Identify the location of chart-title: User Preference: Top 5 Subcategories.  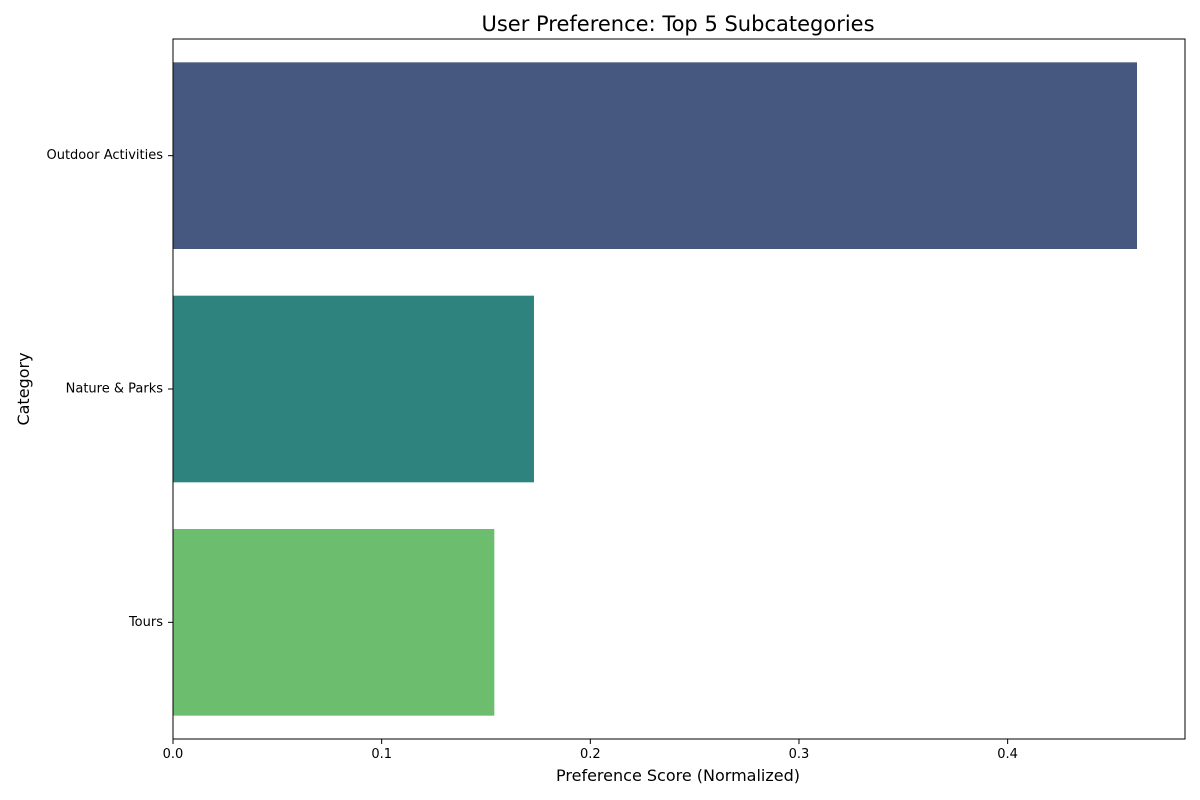
(677, 24).